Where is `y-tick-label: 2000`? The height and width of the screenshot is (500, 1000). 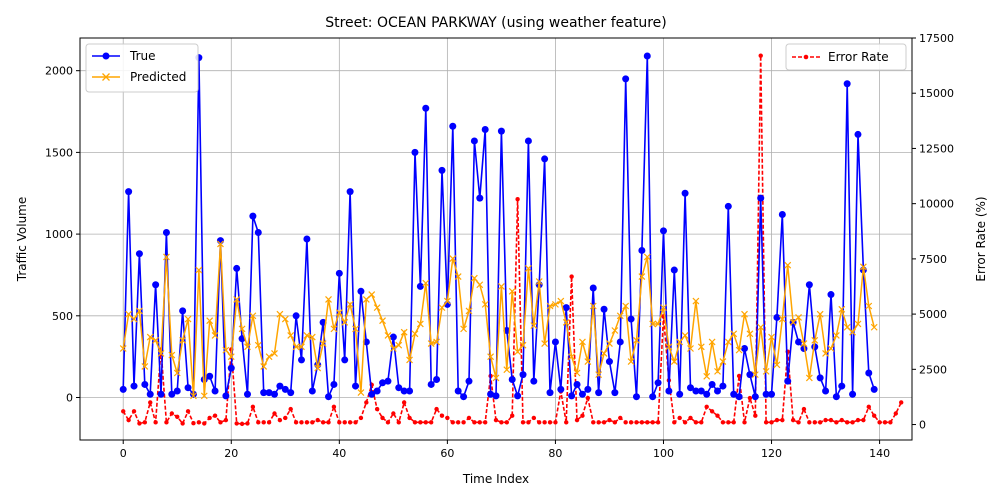
y-tick-label: 2000 is located at coordinates (59, 71).